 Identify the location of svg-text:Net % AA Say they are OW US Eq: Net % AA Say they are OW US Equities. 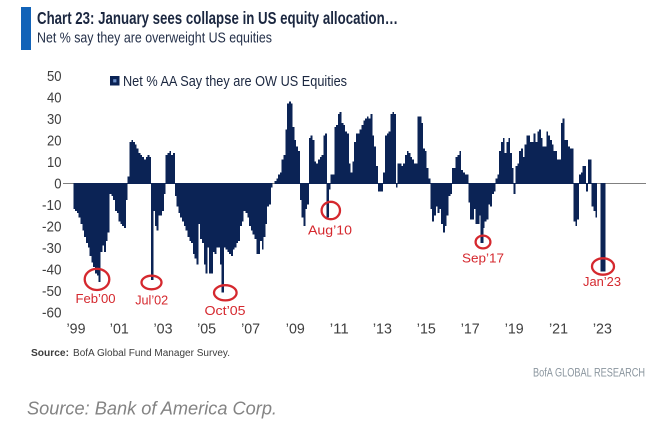
(235, 81).